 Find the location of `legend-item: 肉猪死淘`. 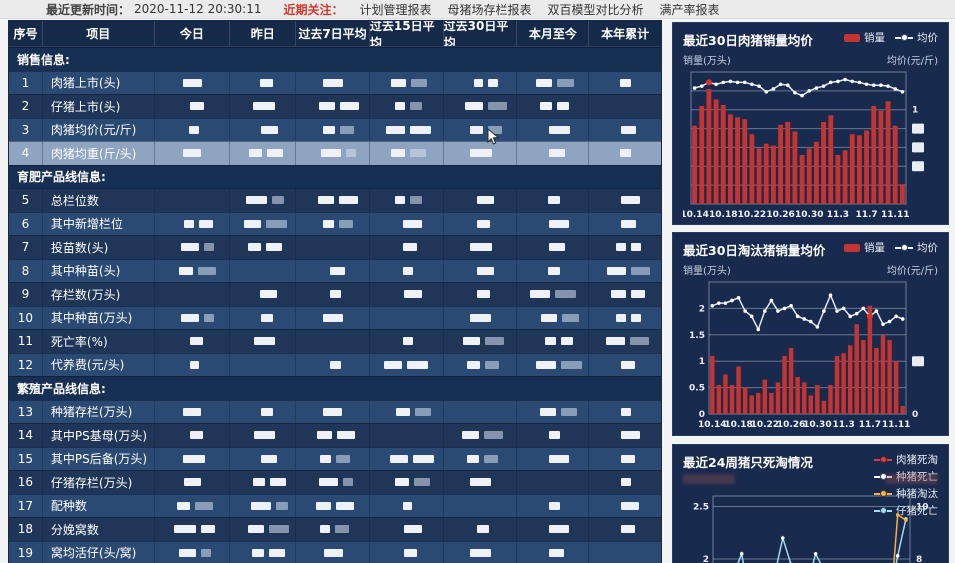

legend-item: 肉猪死淘 is located at coordinates (906, 459).